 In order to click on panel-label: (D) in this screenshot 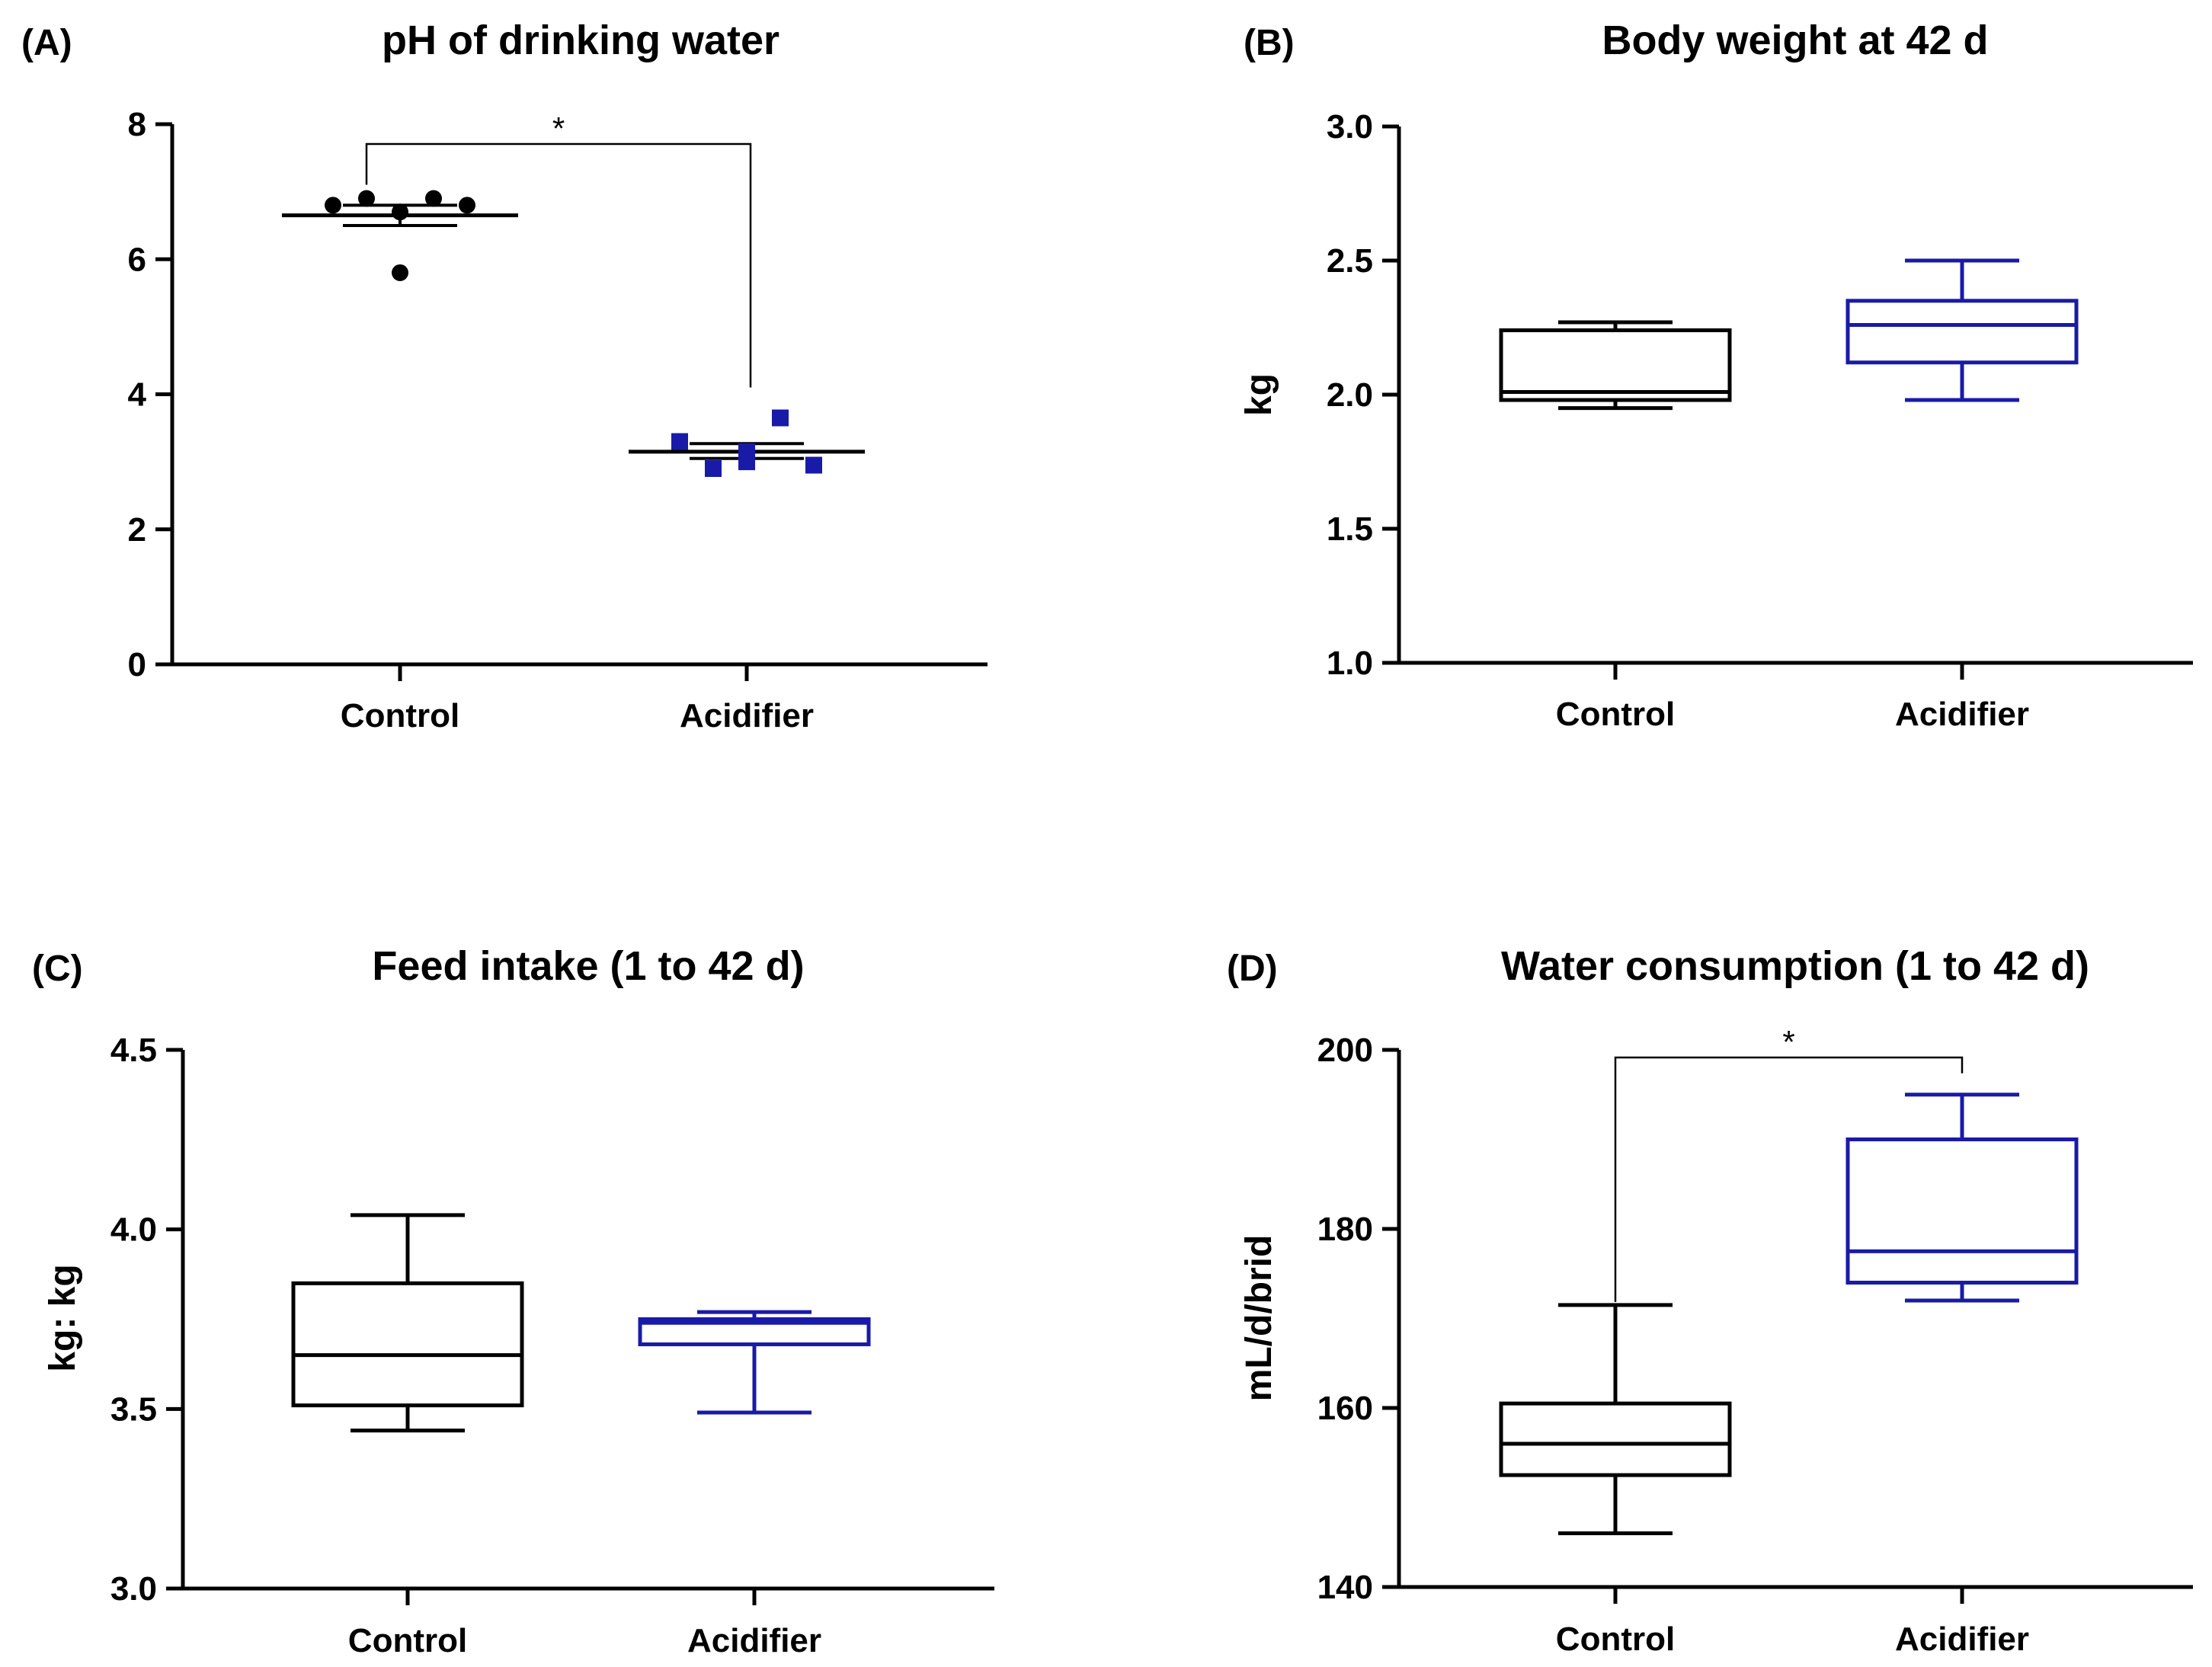, I will do `click(1252, 969)`.